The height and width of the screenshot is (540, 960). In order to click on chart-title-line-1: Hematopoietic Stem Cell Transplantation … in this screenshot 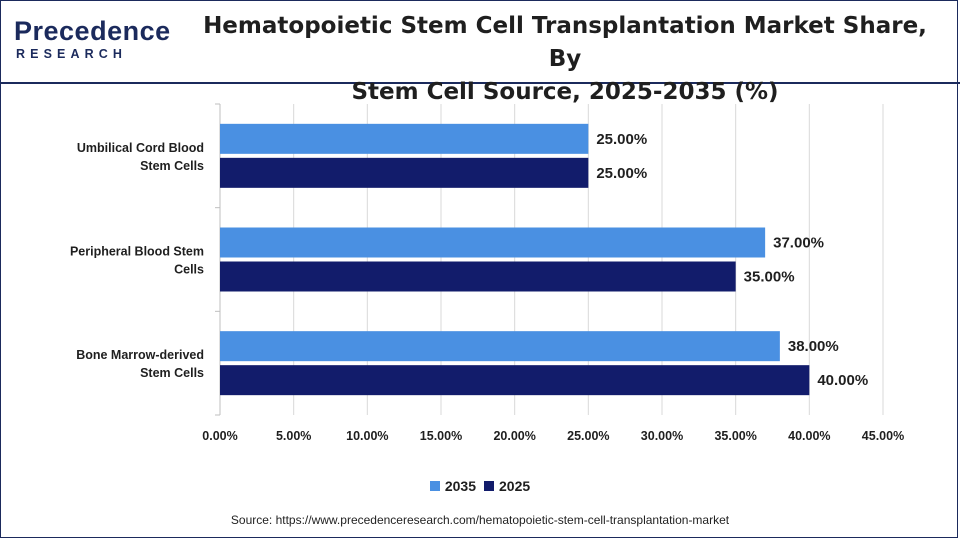, I will do `click(565, 42)`.